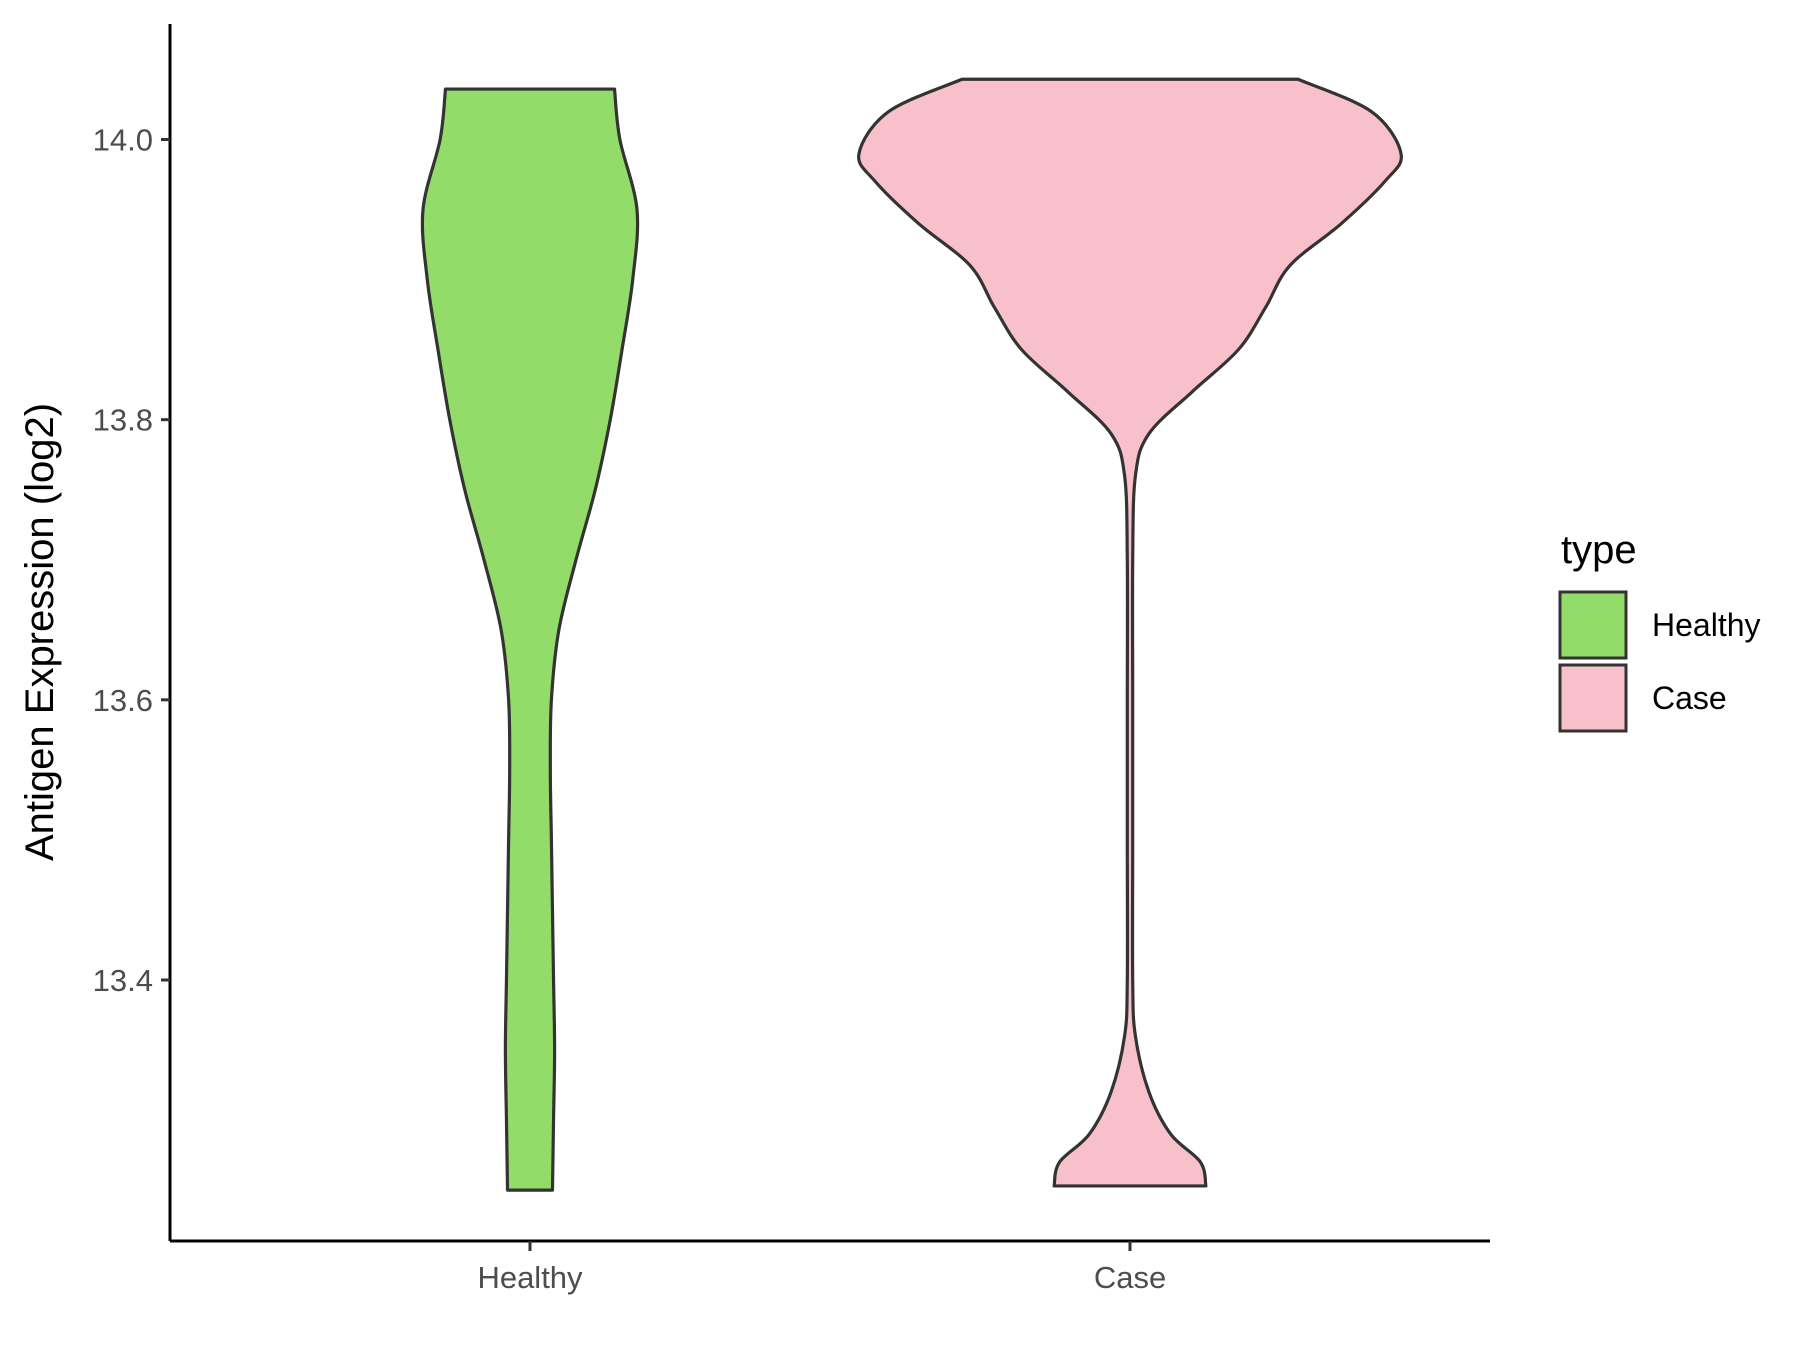  Describe the element at coordinates (1706, 625) in the screenshot. I see `legend-label-healthy: Healthy` at that location.